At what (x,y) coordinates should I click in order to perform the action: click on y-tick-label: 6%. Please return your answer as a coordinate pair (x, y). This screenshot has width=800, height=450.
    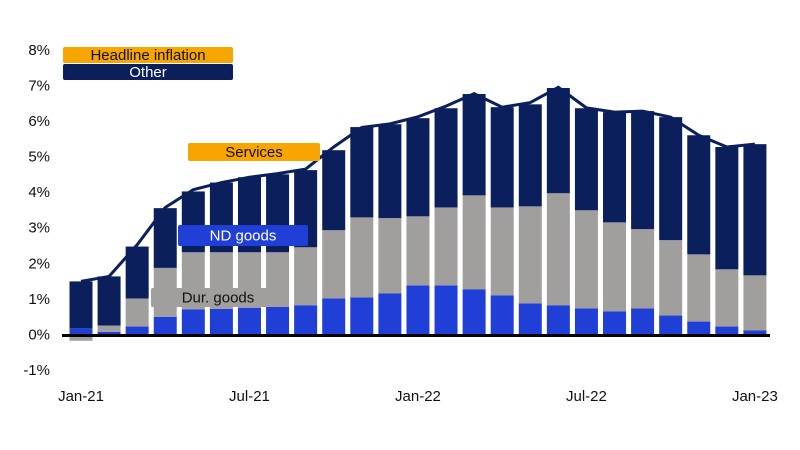
    Looking at the image, I should click on (39, 121).